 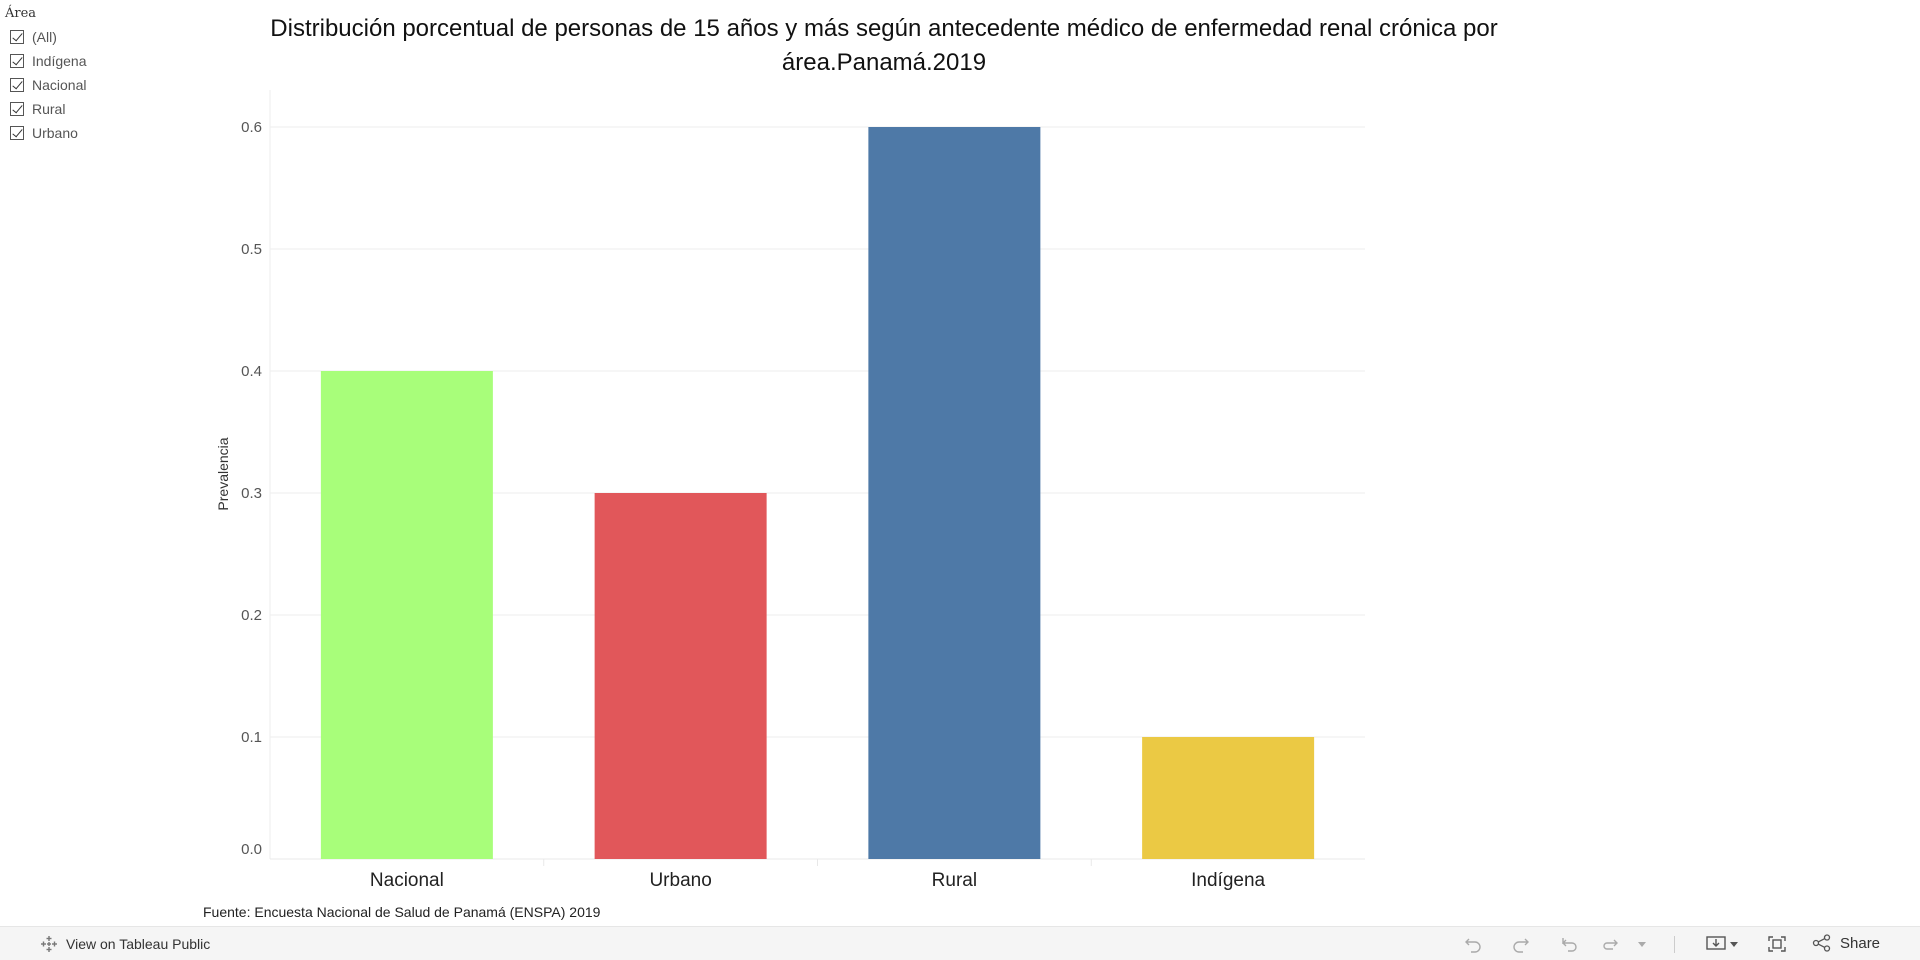 I want to click on view-on-tableau-link: View on Tableau Public, so click(x=125, y=944).